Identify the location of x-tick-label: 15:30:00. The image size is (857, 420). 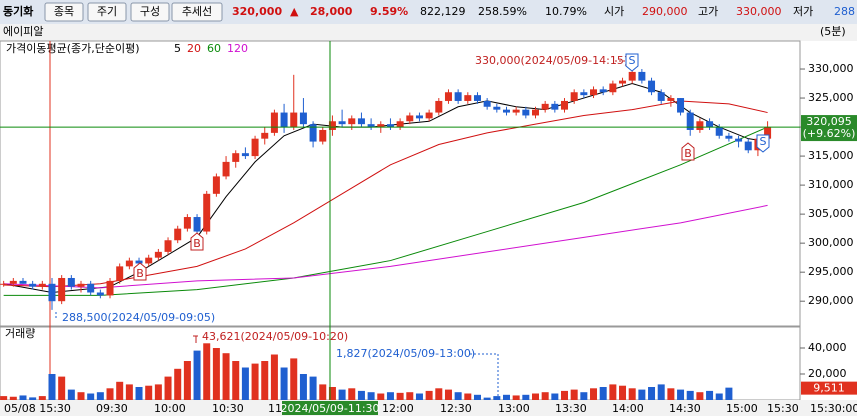
(833, 408).